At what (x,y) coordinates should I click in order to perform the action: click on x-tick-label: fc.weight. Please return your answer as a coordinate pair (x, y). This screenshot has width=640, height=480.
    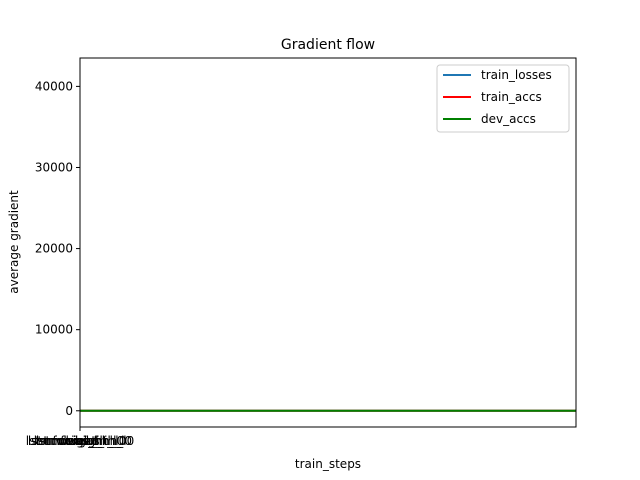
    Looking at the image, I should click on (79, 441).